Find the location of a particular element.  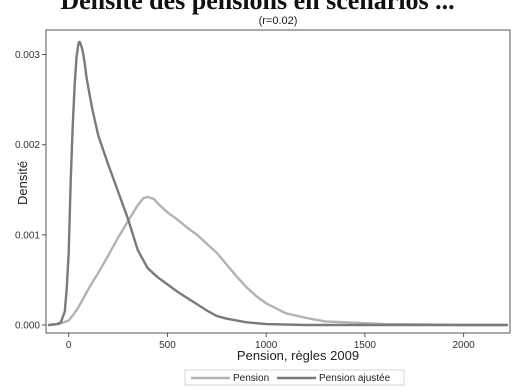

y-tick-label: 0.000 is located at coordinates (27, 326).